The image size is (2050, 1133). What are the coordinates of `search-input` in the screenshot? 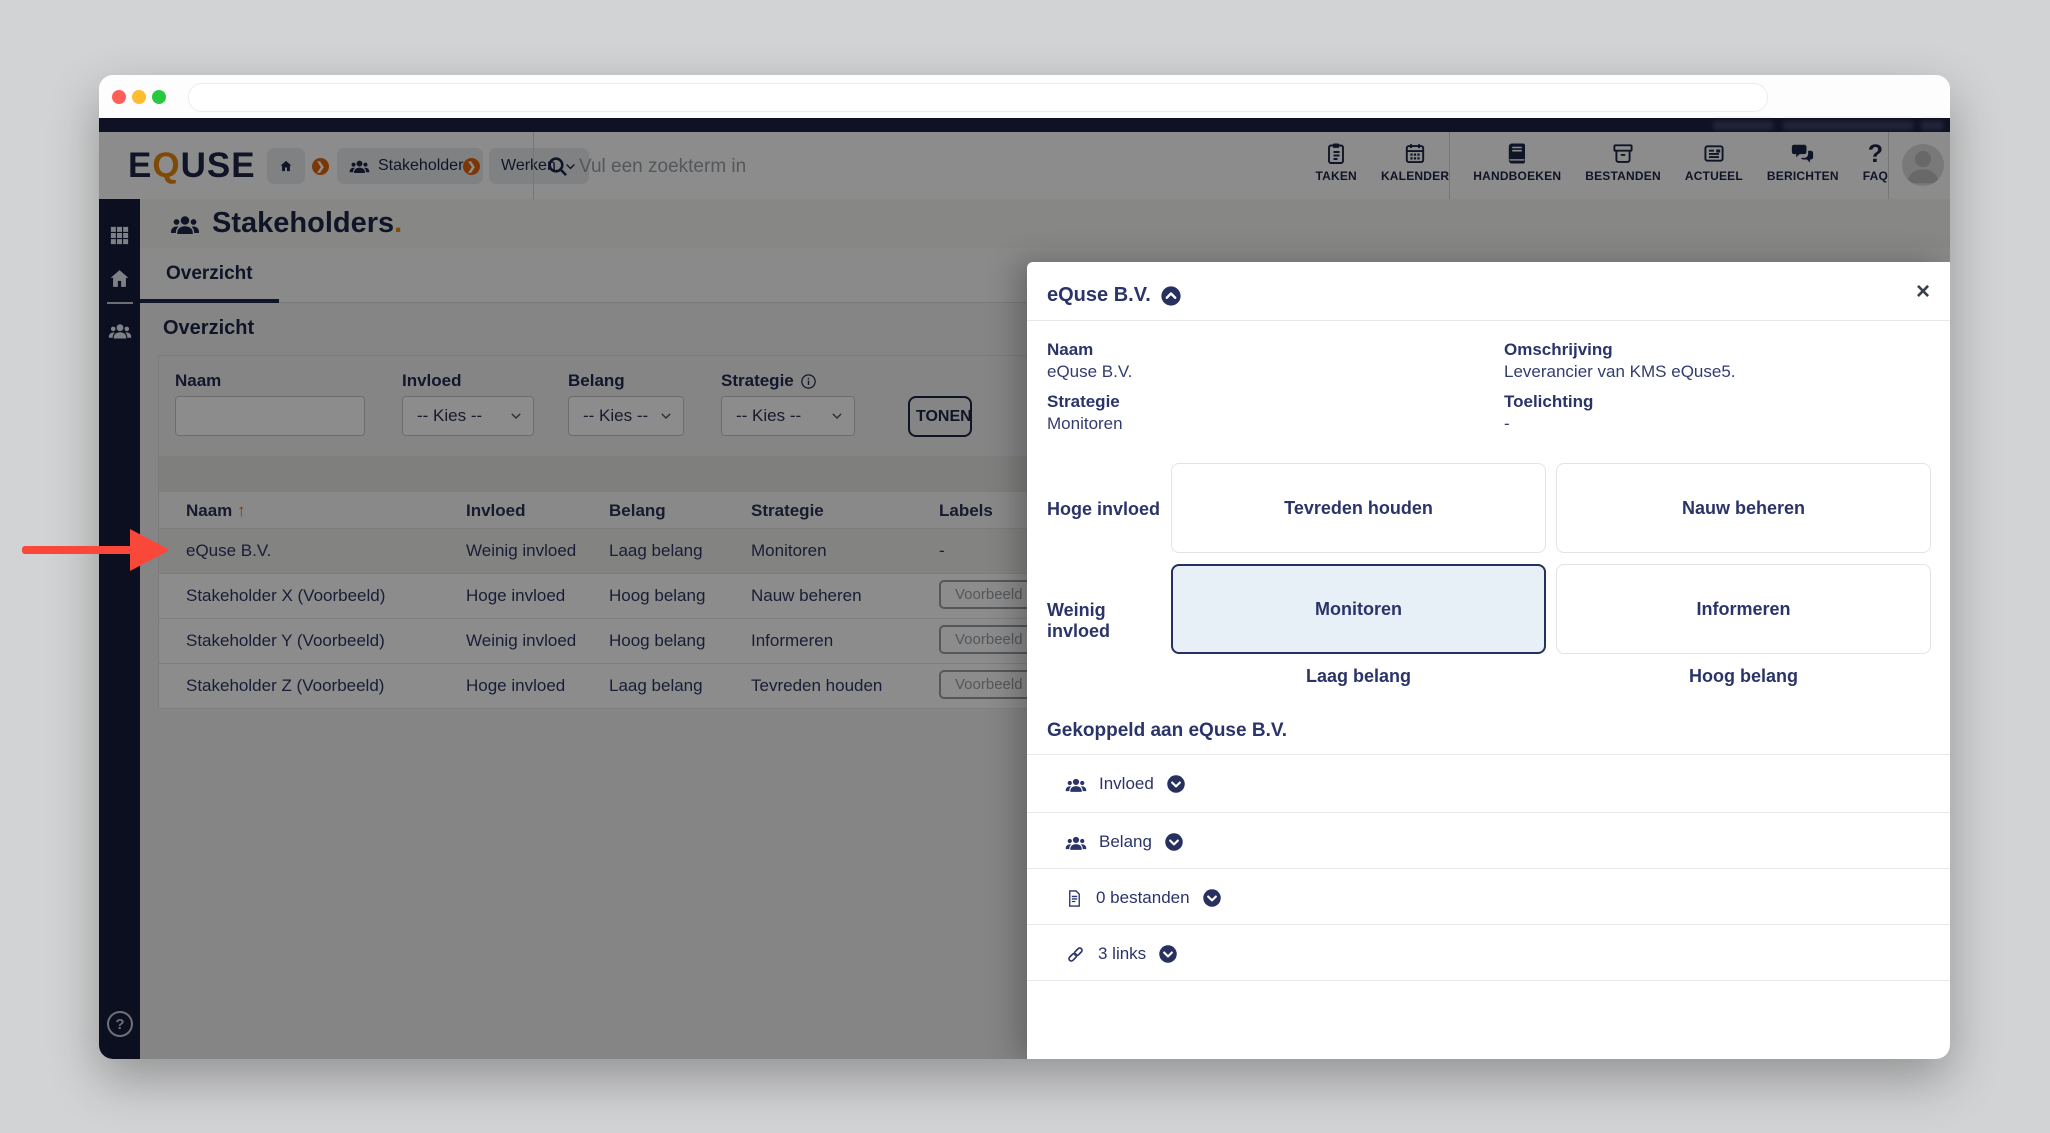 It's located at (859, 167).